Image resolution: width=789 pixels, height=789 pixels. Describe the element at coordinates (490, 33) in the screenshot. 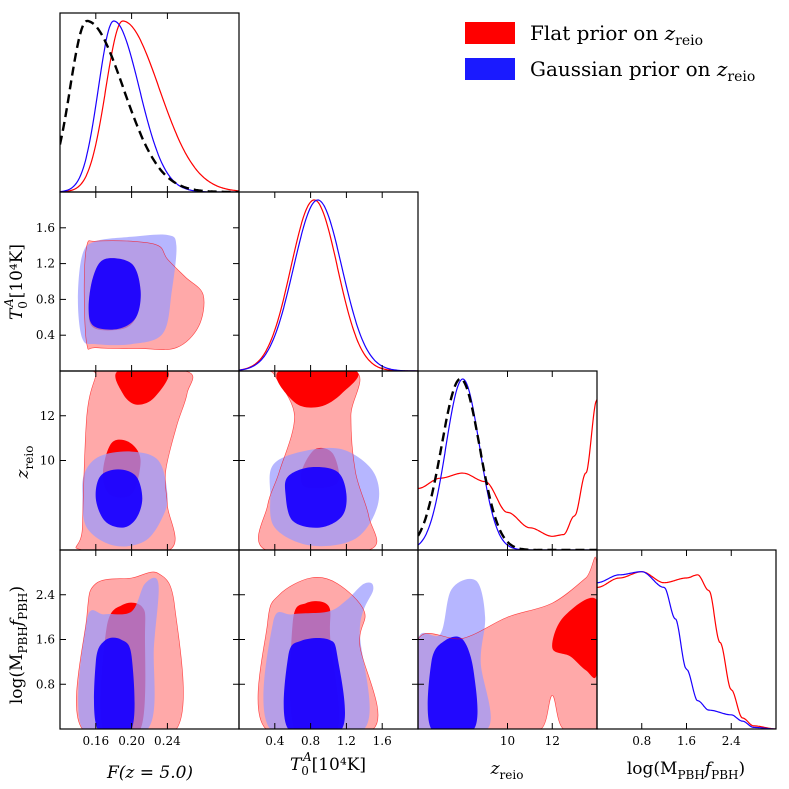

I see `legend-swatch-flat` at that location.